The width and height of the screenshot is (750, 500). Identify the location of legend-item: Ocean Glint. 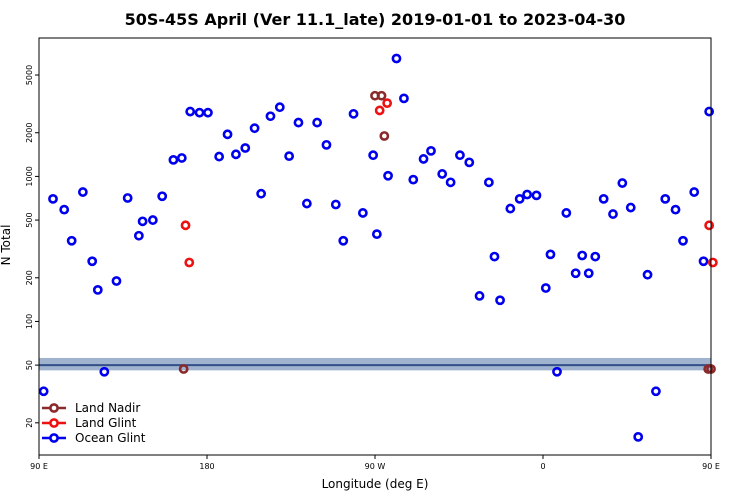
(94, 438).